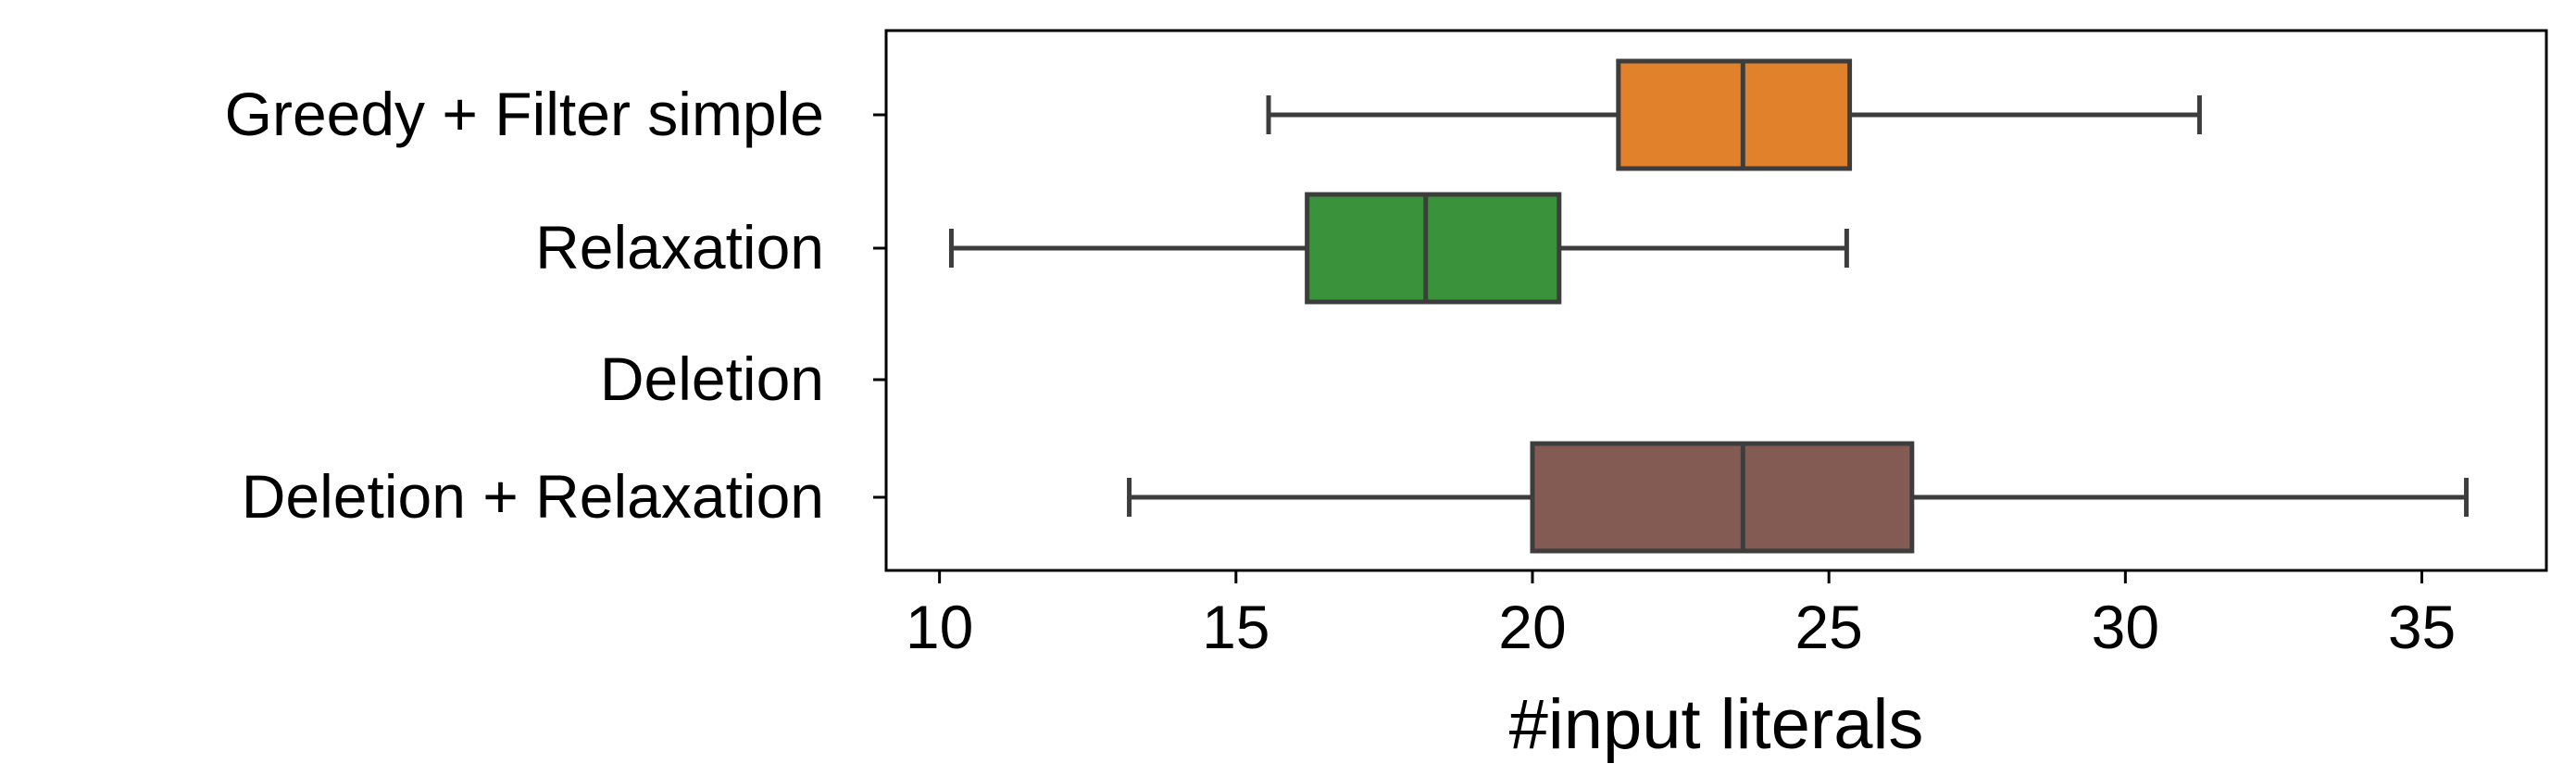 The width and height of the screenshot is (2576, 776). Describe the element at coordinates (1236, 627) in the screenshot. I see `x-tick-label: 15` at that location.